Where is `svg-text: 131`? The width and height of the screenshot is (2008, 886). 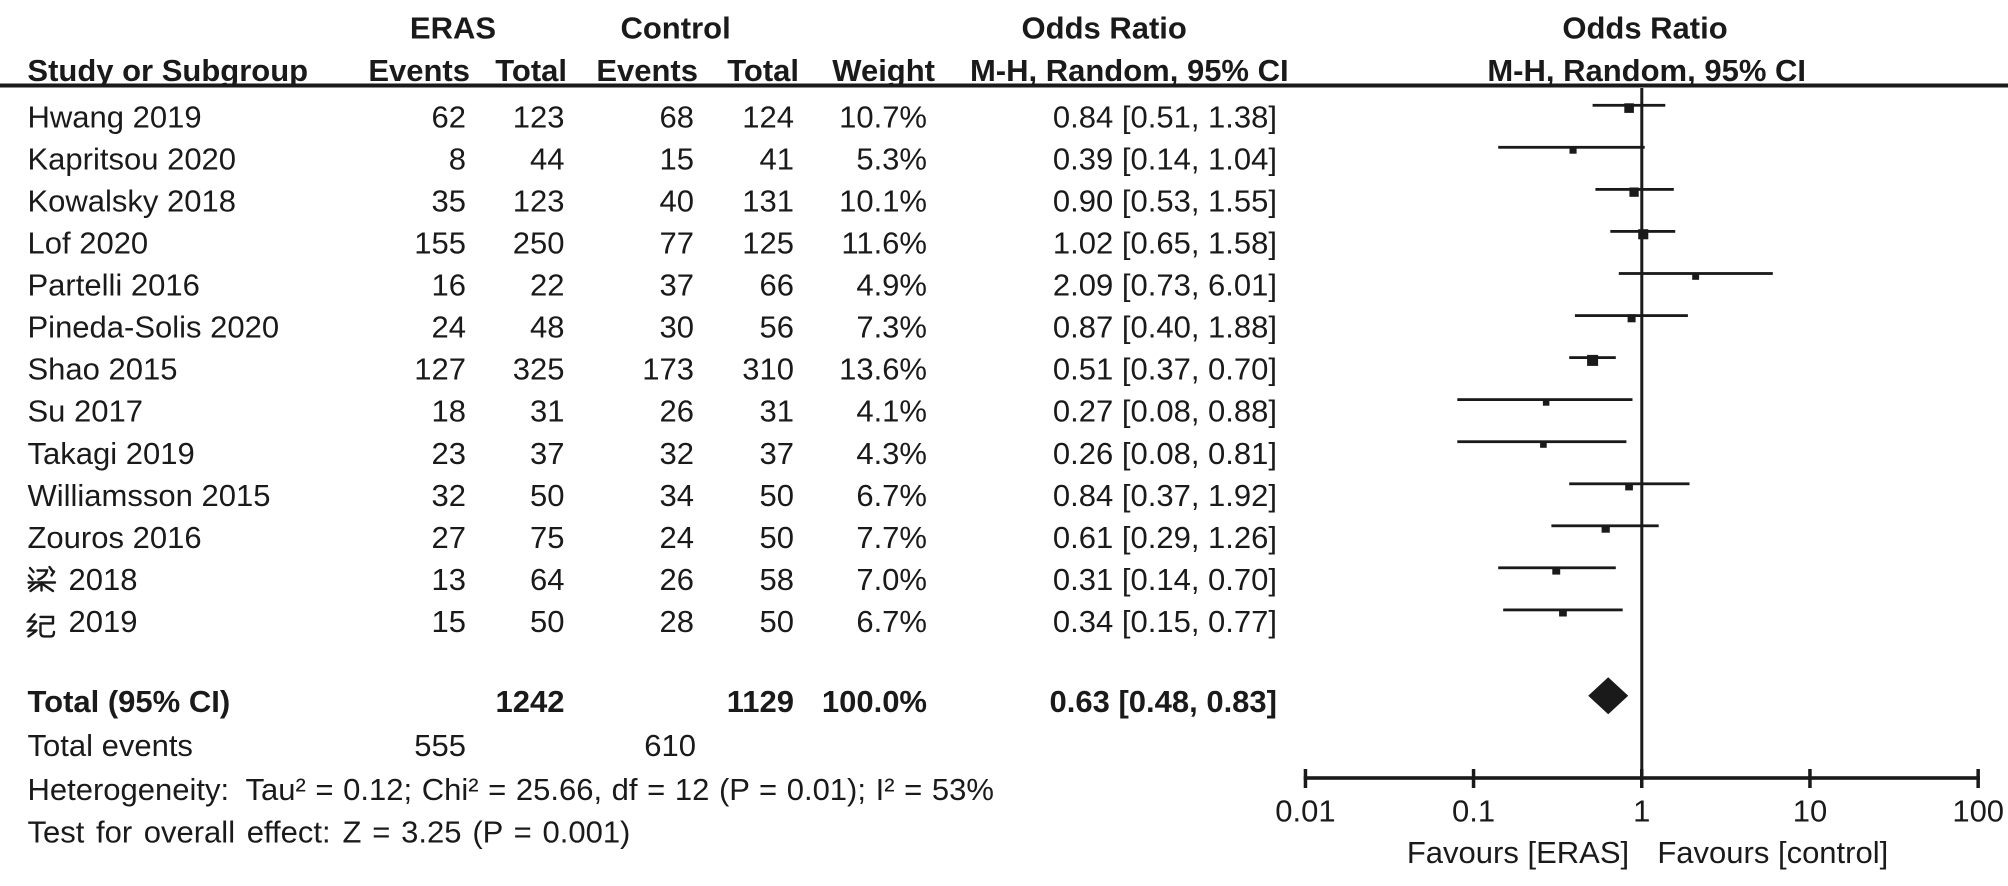
svg-text: 131 is located at coordinates (768, 200).